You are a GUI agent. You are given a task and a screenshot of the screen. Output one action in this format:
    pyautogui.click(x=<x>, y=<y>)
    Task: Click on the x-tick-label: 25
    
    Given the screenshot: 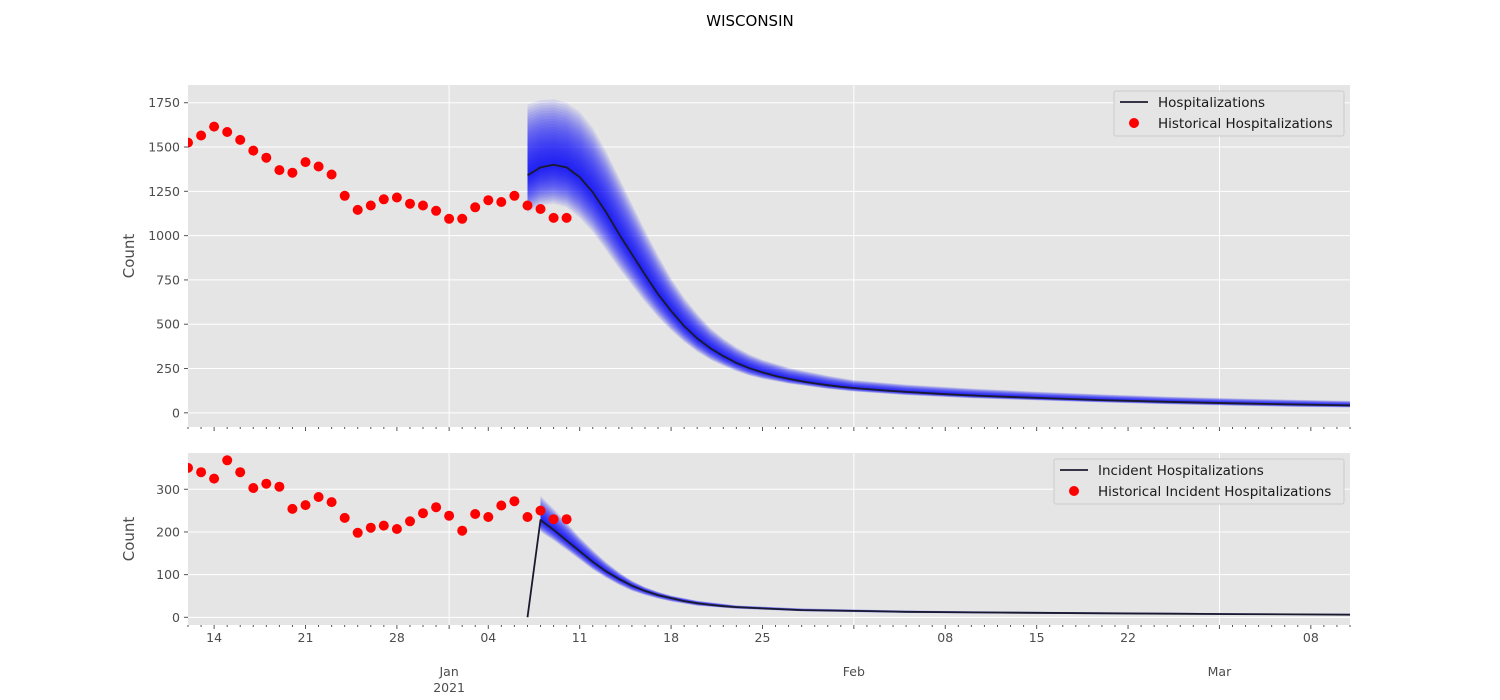 What is the action you would take?
    pyautogui.click(x=763, y=637)
    